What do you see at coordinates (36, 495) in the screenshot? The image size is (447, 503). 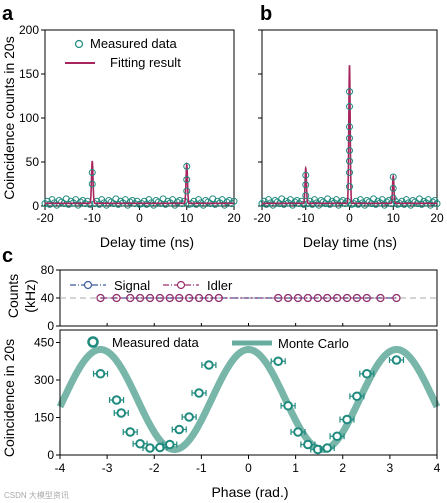 I see `watermark: CSDN 大模型资讯` at bounding box center [36, 495].